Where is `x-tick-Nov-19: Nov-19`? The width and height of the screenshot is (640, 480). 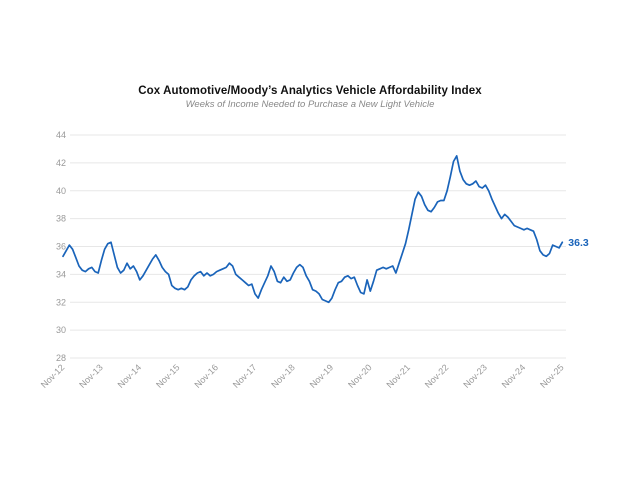
x-tick-Nov-19: Nov-19 is located at coordinates (322, 376).